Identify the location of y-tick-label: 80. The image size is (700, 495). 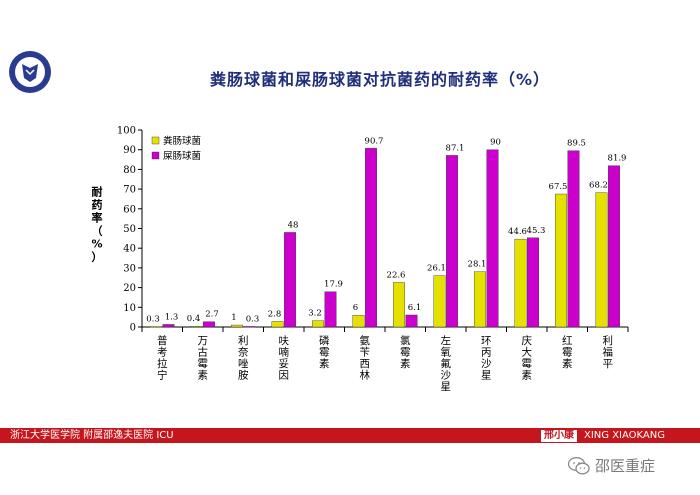
(129, 170).